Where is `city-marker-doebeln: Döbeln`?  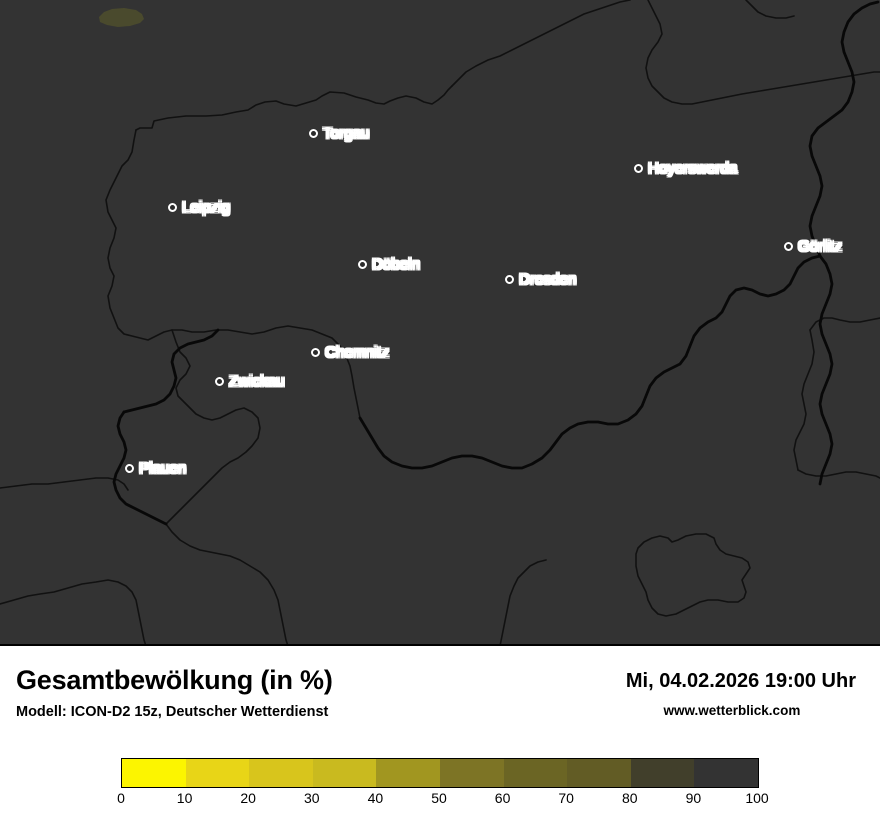 city-marker-doebeln: Döbeln is located at coordinates (389, 264).